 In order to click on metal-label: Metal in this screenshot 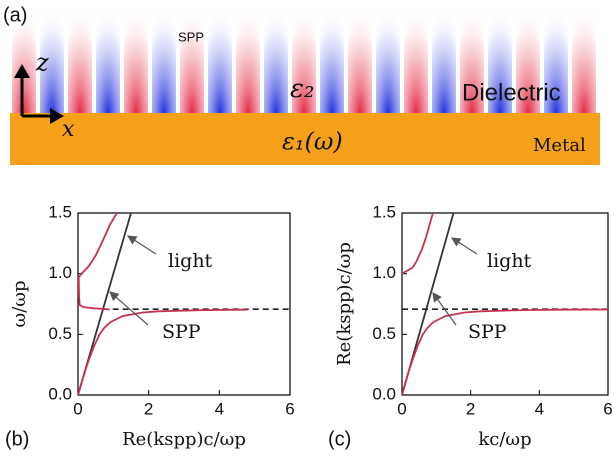, I will do `click(559, 145)`.